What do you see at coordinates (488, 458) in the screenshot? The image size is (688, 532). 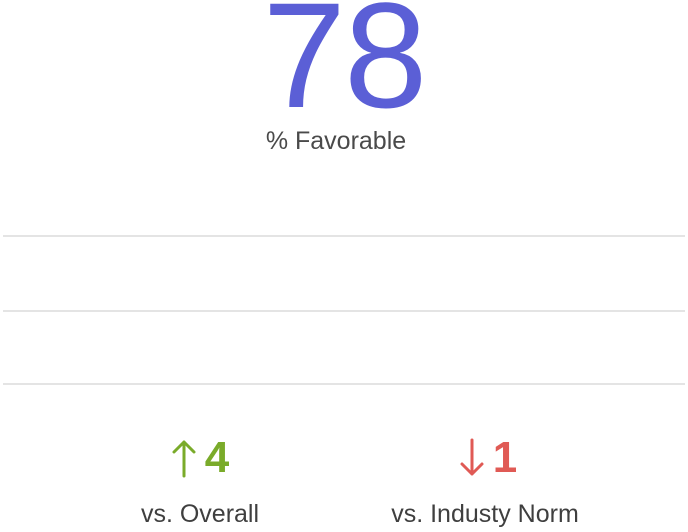 I see `comparison-industry-norm: 1` at bounding box center [488, 458].